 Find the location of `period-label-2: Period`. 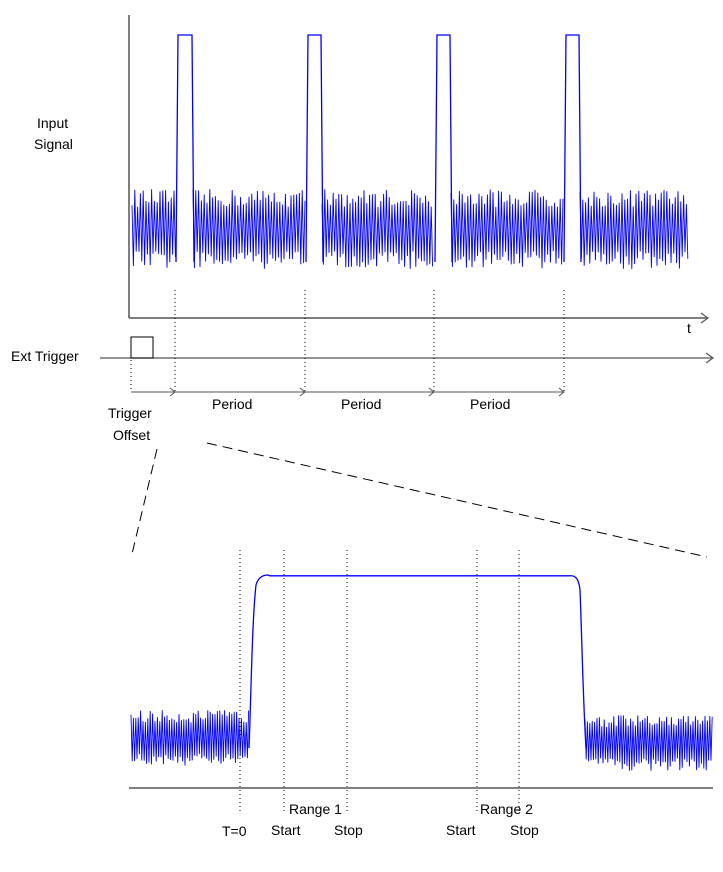

period-label-2: Period is located at coordinates (361, 404).